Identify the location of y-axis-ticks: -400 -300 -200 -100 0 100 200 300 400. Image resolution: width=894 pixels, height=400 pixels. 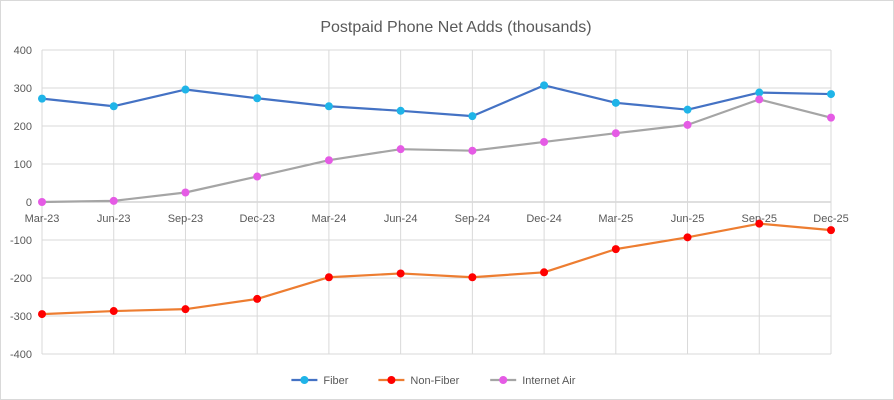
(21, 203).